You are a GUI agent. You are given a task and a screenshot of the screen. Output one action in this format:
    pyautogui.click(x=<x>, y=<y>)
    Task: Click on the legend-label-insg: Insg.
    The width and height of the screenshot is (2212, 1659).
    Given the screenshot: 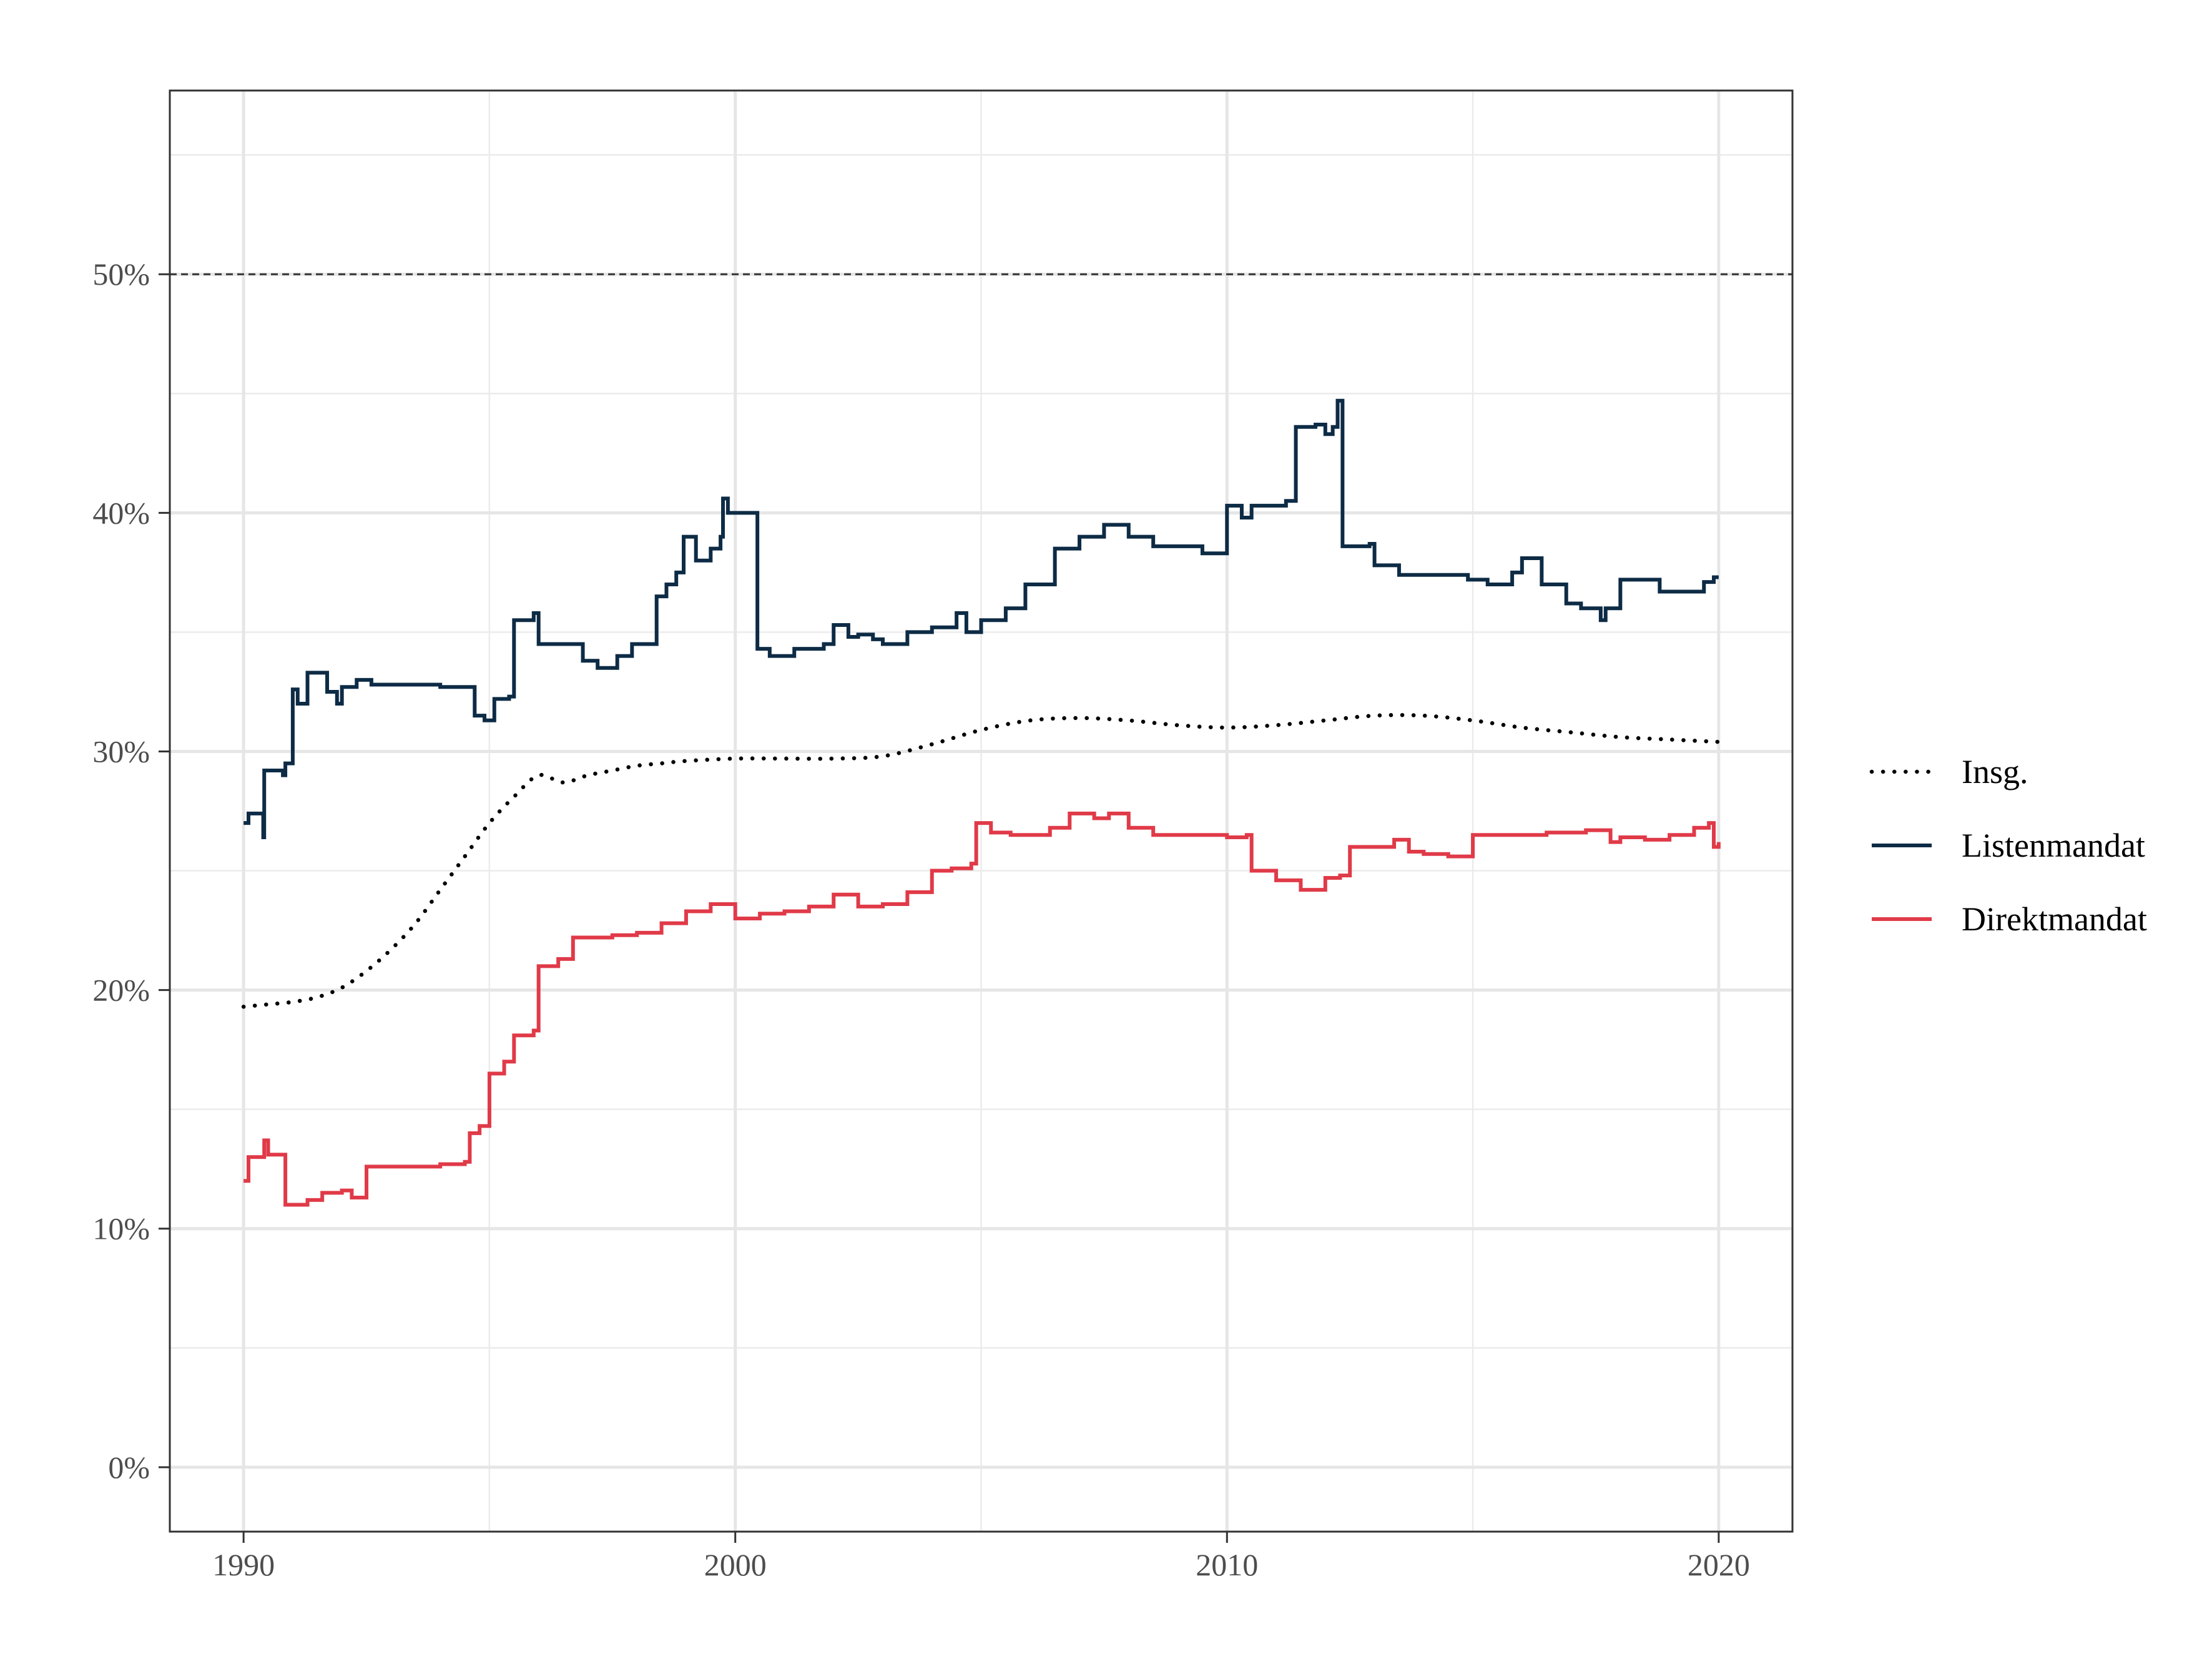 What is the action you would take?
    pyautogui.click(x=1995, y=771)
    